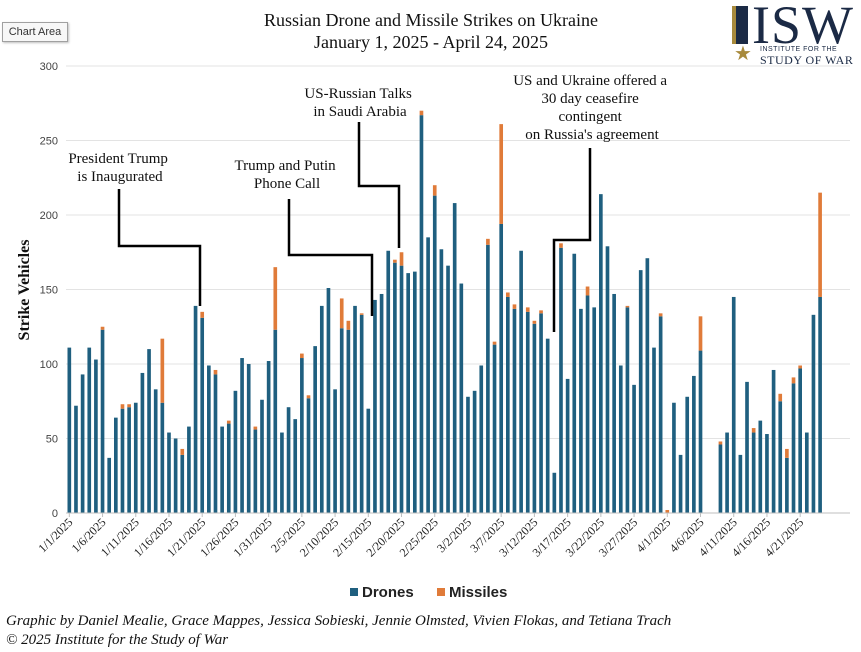  Describe the element at coordinates (49, 365) in the screenshot. I see `y-tick-label: 100` at that location.